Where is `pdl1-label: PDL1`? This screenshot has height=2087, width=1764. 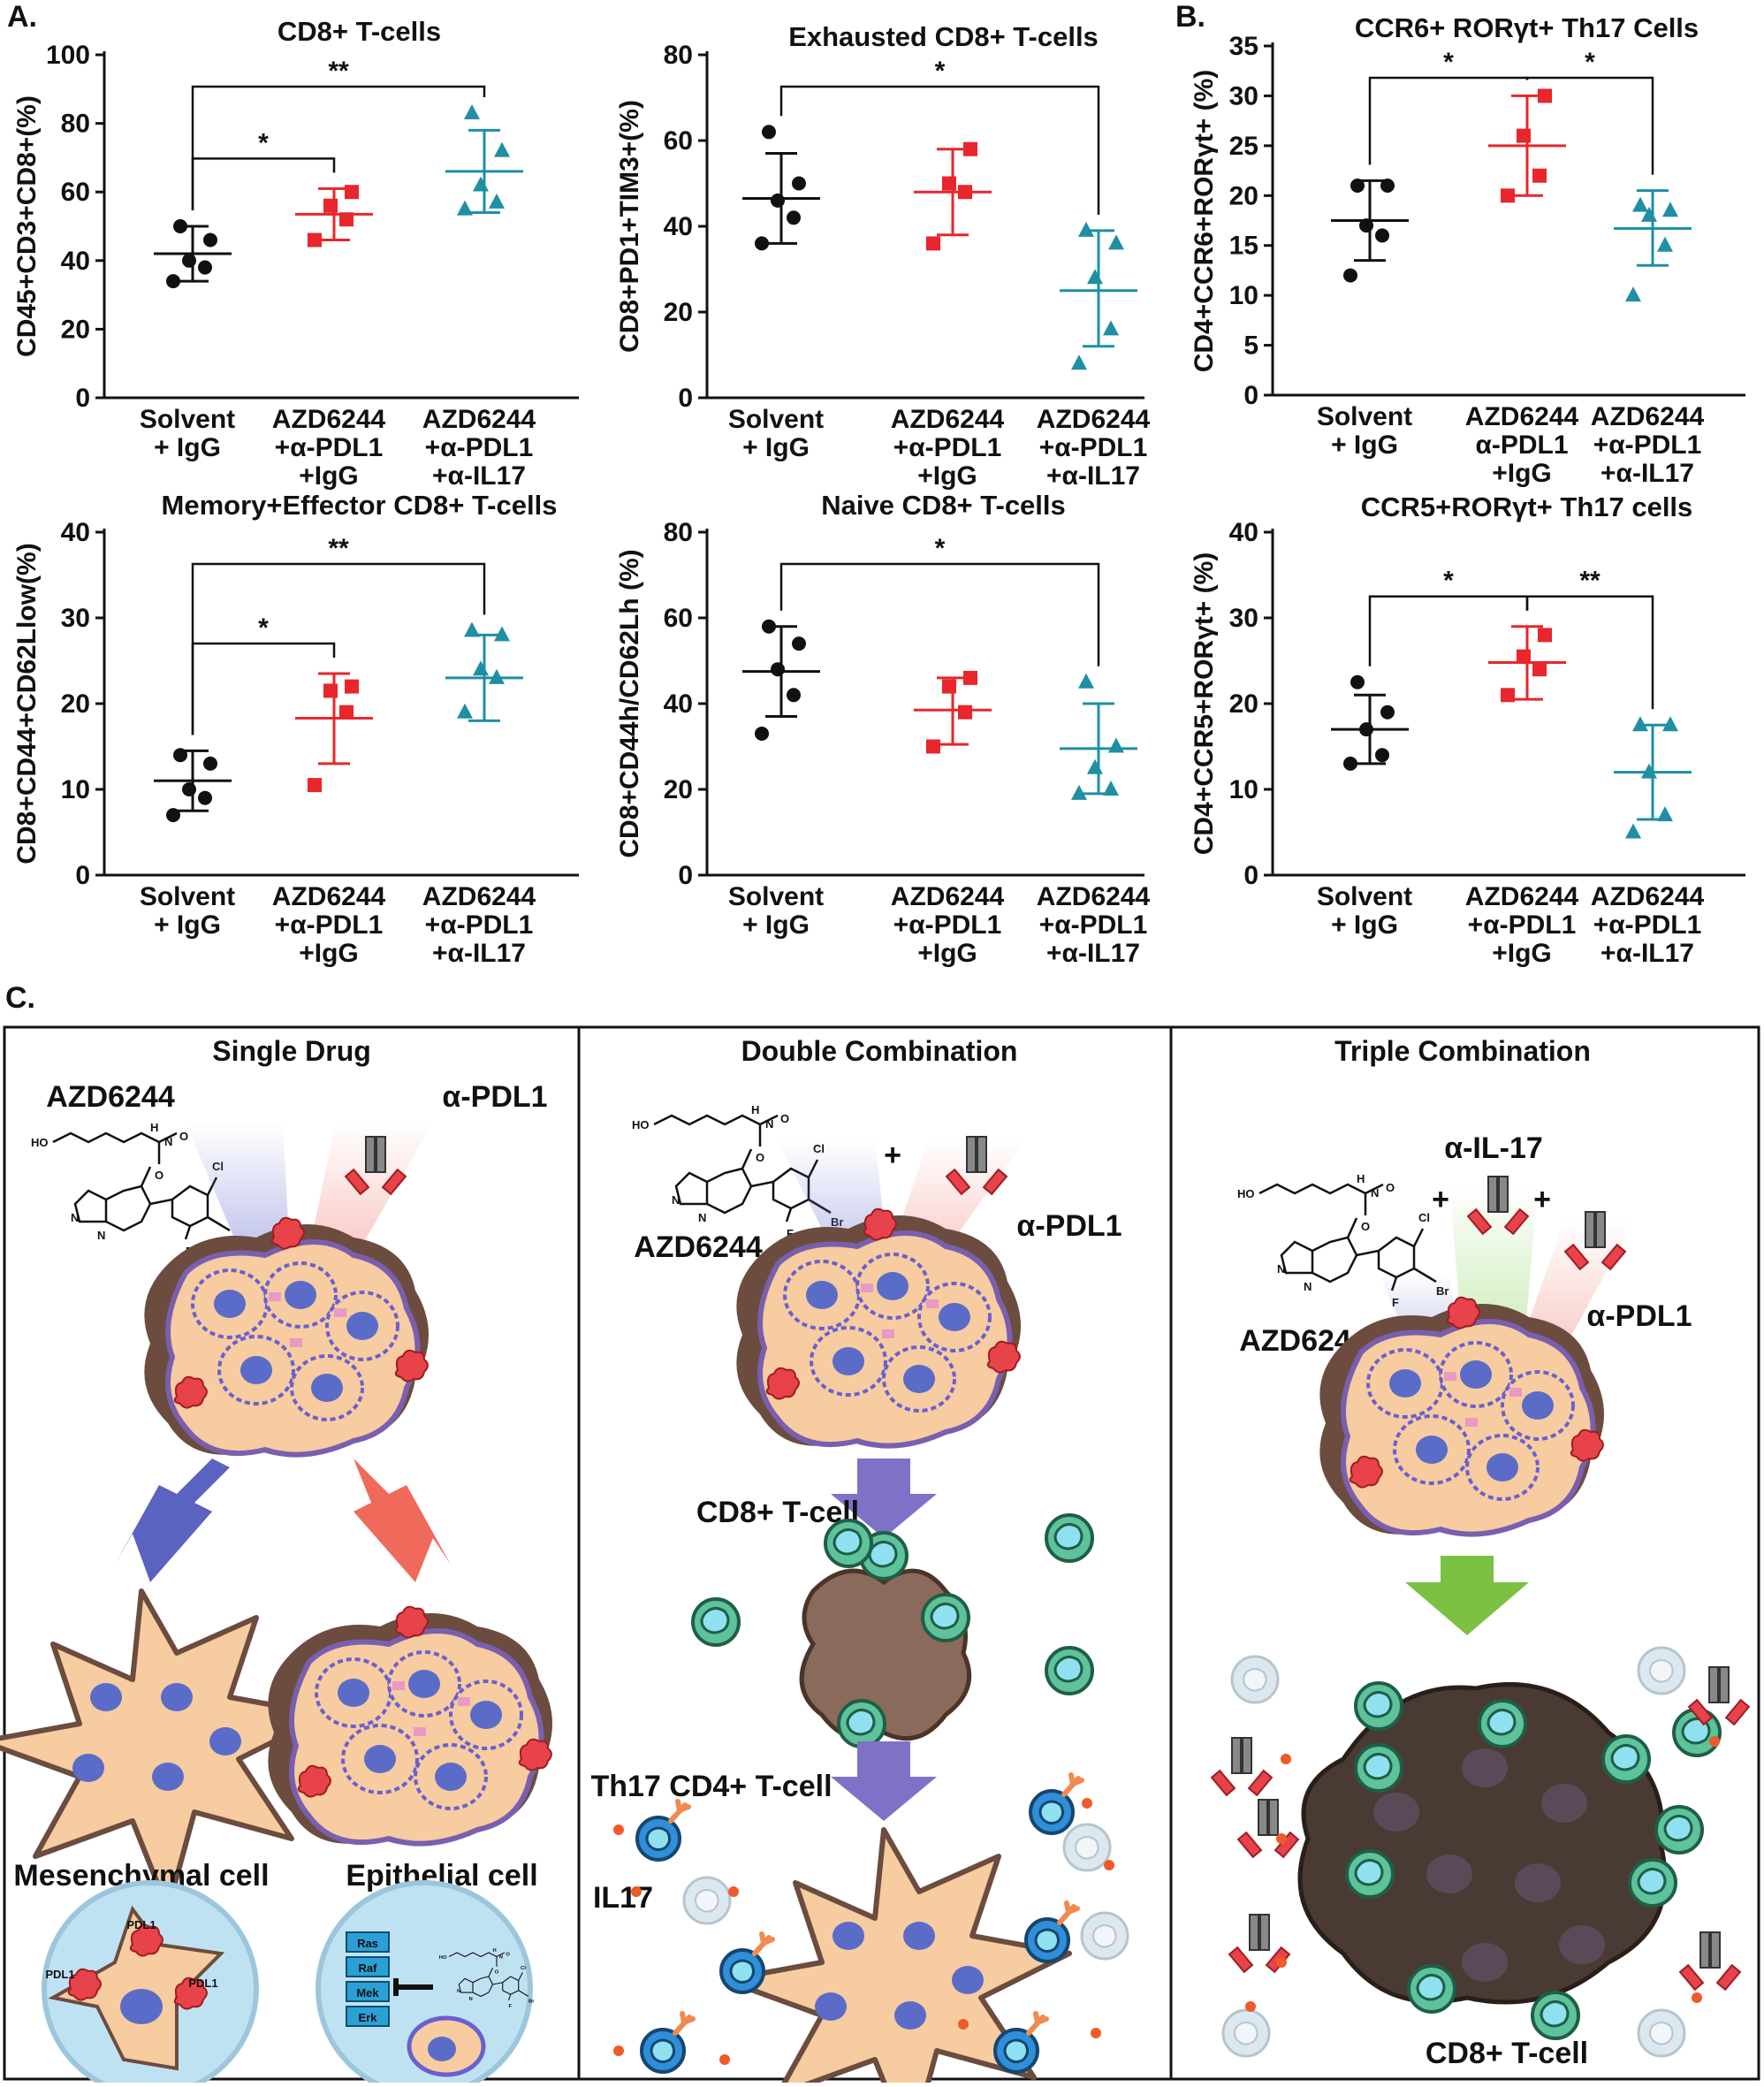 pdl1-label: PDL1 is located at coordinates (60, 1974).